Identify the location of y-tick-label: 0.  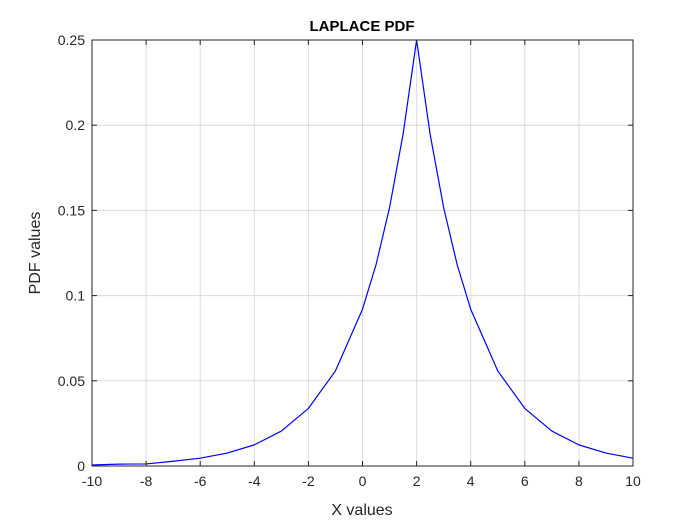
(81, 466).